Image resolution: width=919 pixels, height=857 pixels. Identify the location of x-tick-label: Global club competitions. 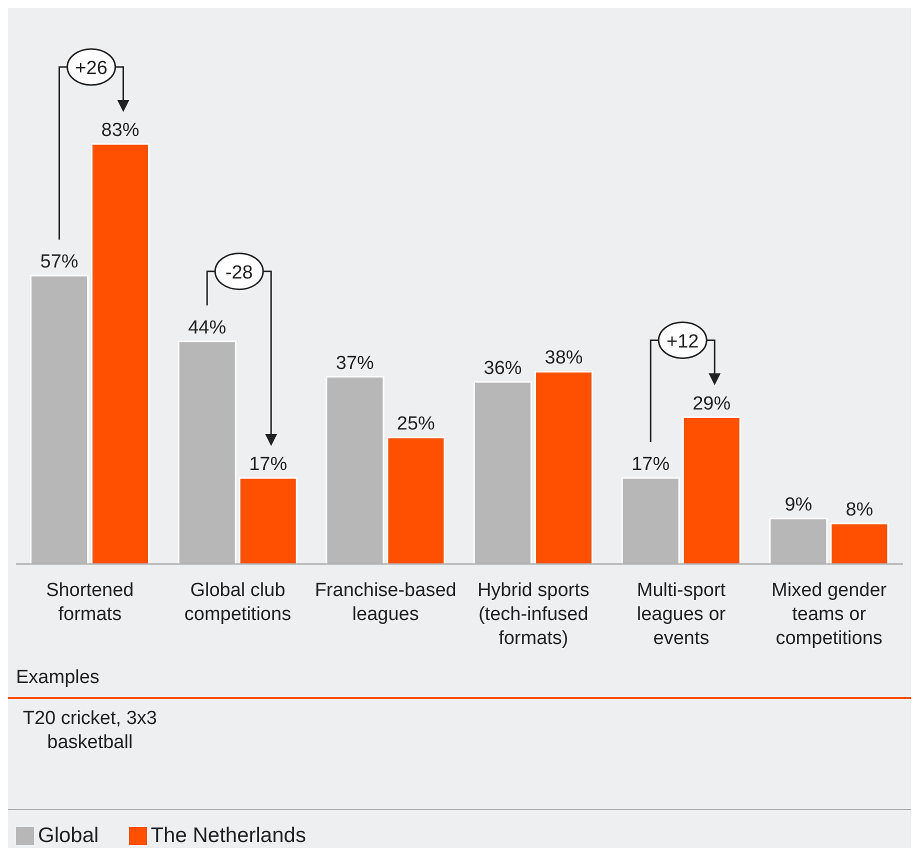
(238, 602).